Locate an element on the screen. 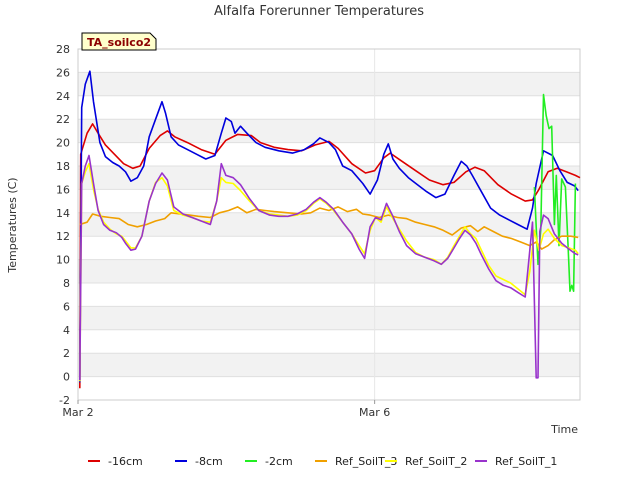 Image resolution: width=640 pixels, height=480 pixels. legend-label-ref-soilt-2: Ref_SoilT_2 is located at coordinates (436, 461).